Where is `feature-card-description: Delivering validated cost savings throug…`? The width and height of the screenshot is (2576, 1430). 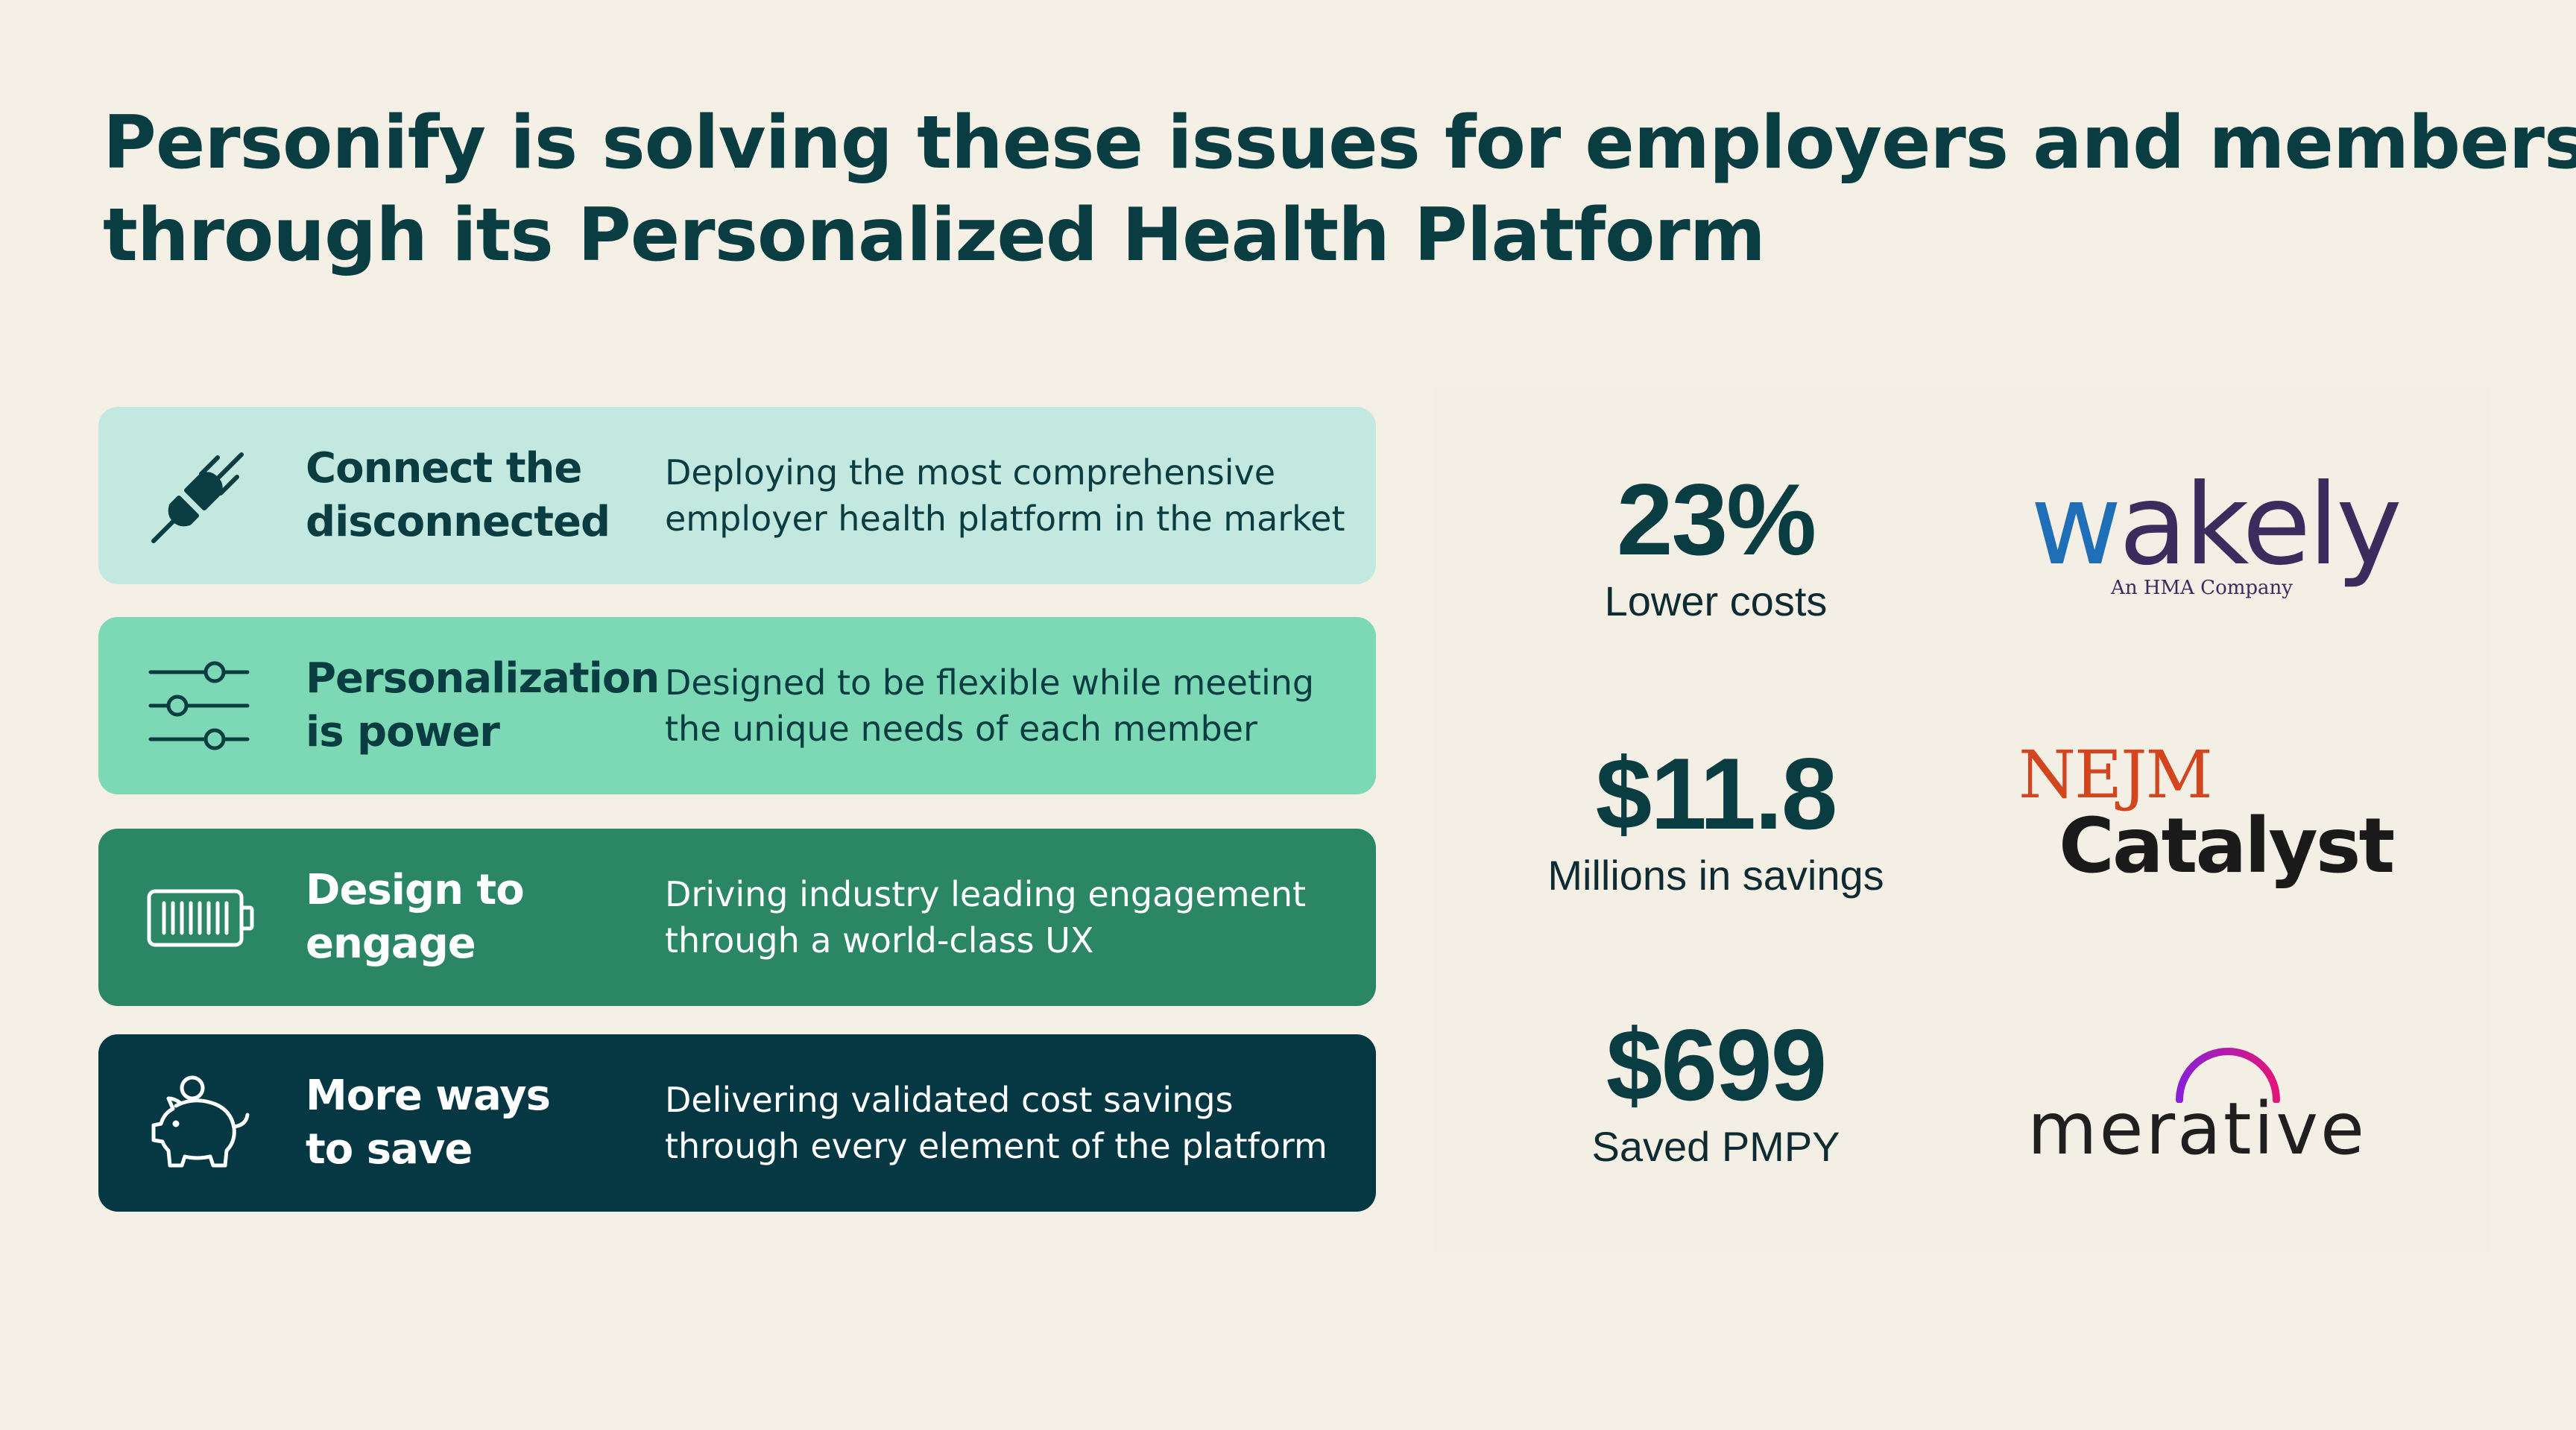 feature-card-description: Delivering validated cost savings throug… is located at coordinates (1015, 1123).